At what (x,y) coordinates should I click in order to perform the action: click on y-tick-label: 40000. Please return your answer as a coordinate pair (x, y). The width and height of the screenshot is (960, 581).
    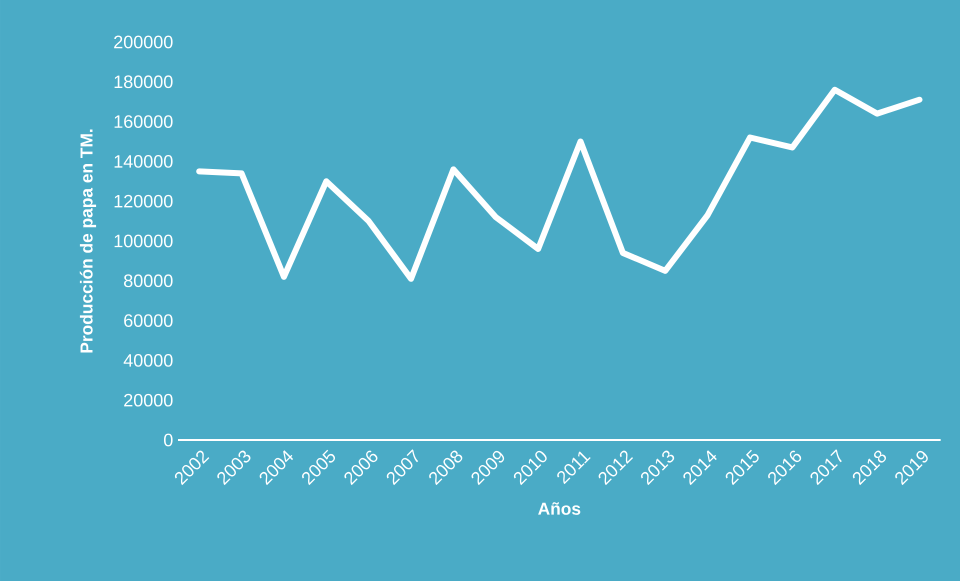
    Looking at the image, I should click on (148, 360).